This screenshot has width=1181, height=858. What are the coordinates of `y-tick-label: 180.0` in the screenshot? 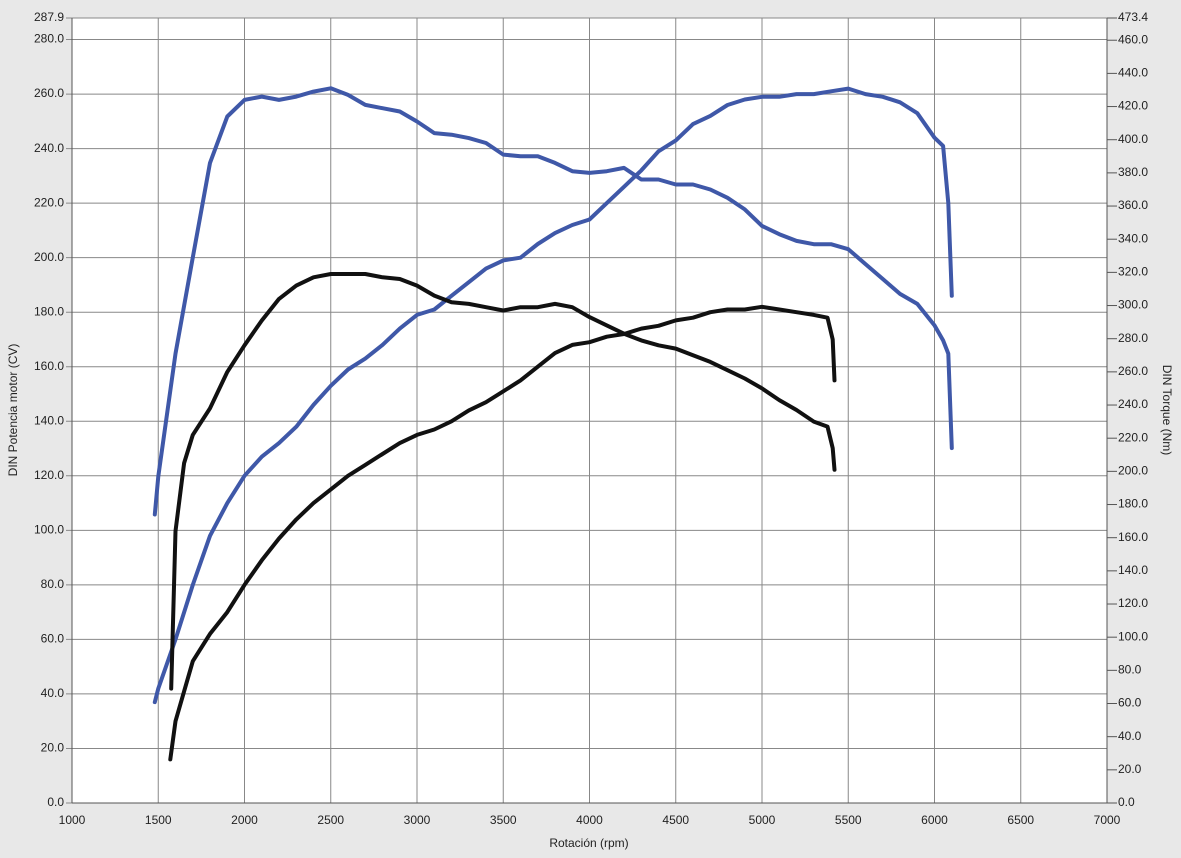 It's located at (49, 311).